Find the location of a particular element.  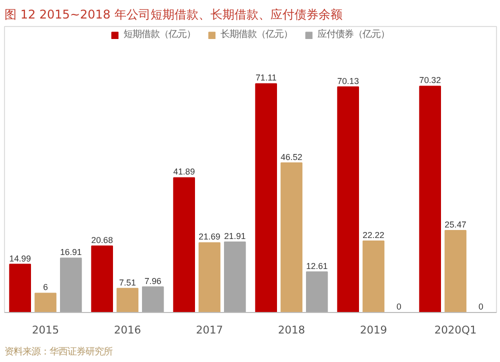

data-label: 22.22 is located at coordinates (373, 235).